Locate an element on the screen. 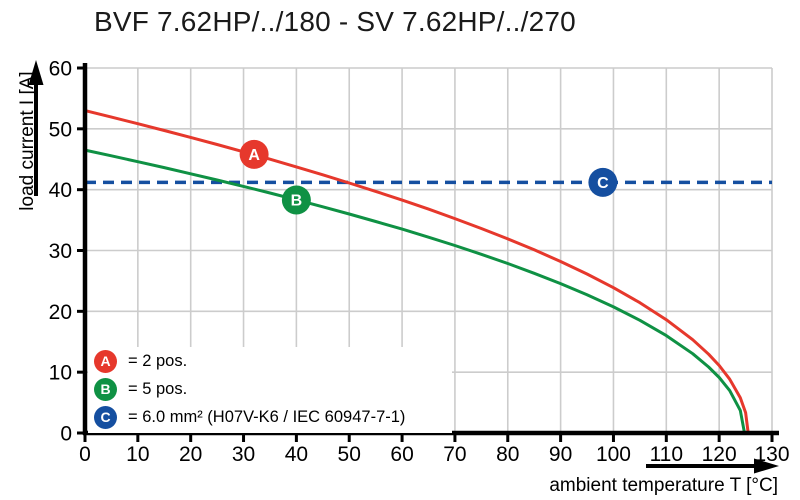 The width and height of the screenshot is (800, 500). y-axis-arrow-head-icon is located at coordinates (36, 72).